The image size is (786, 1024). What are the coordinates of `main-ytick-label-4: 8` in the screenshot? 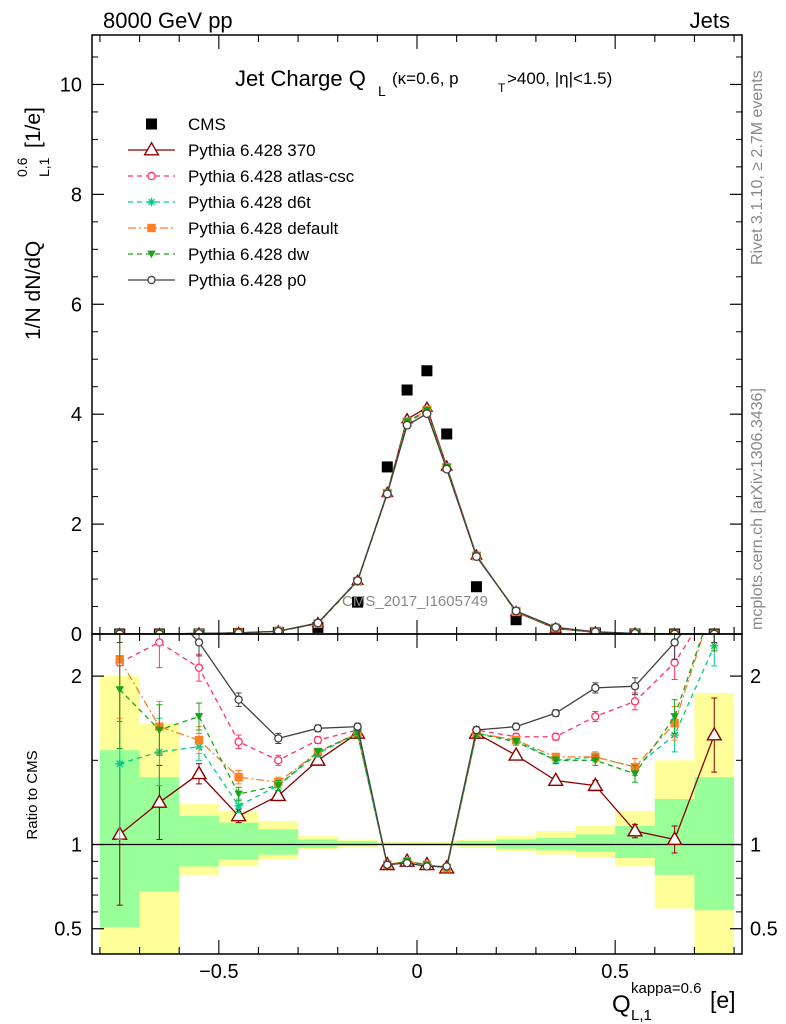 It's located at (76, 195).